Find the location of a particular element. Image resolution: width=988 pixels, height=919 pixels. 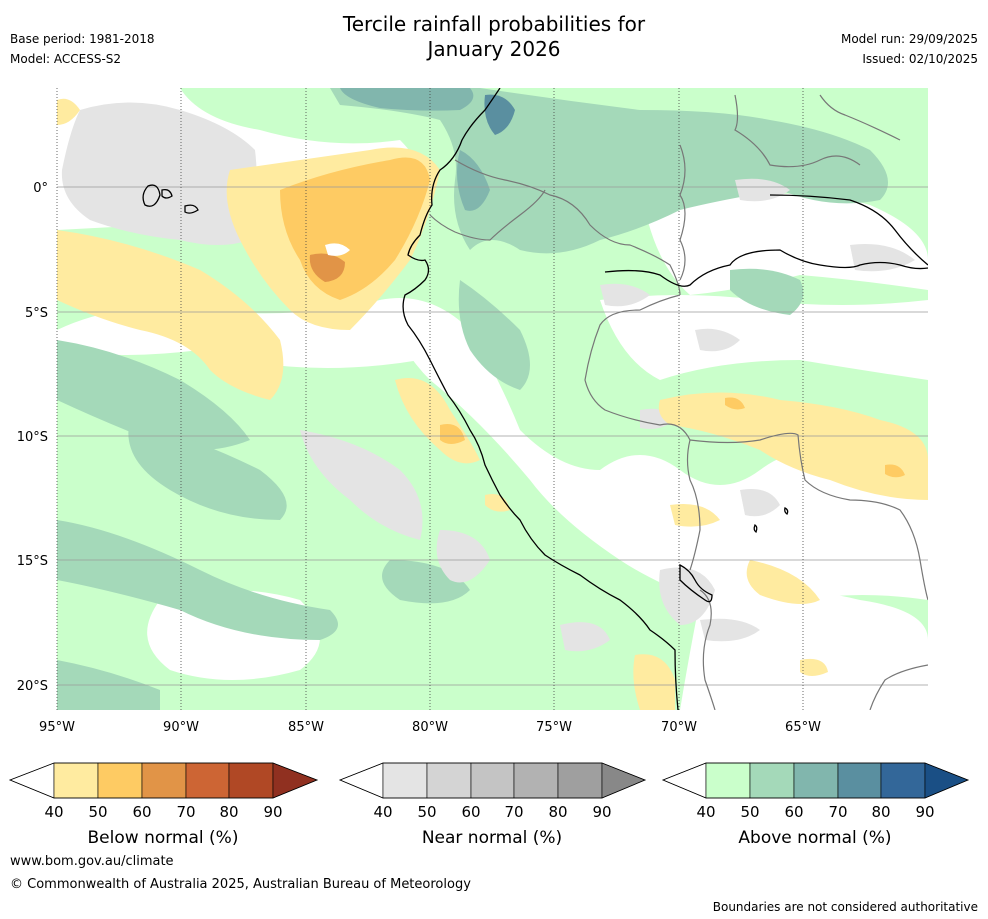

green50-east is located at coordinates (767, 291).